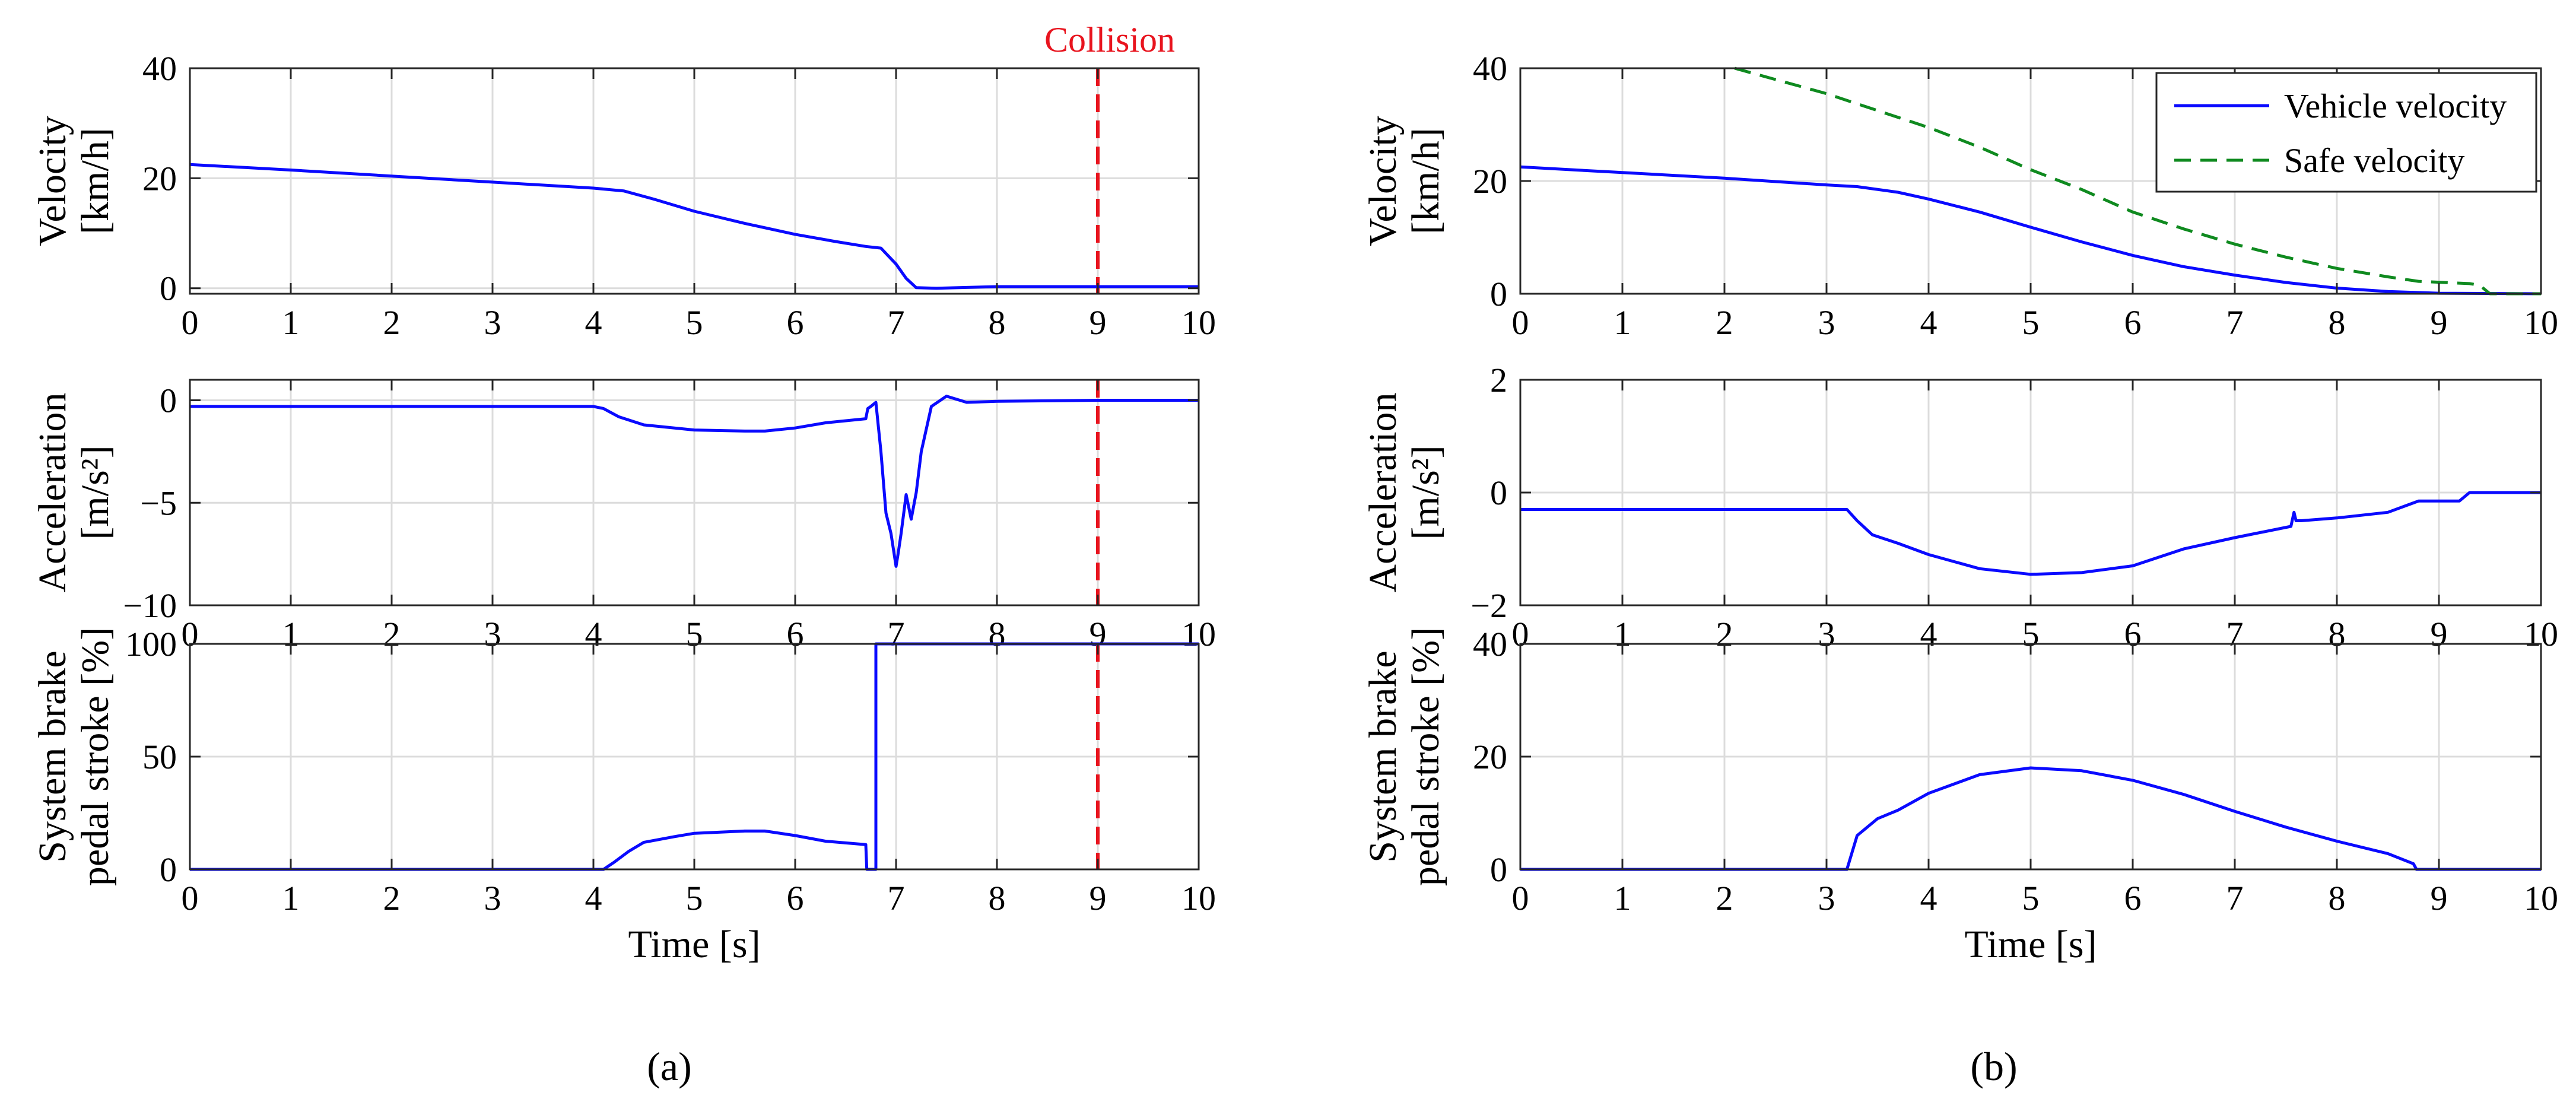 Image resolution: width=2576 pixels, height=1102 pixels. Describe the element at coordinates (1109, 40) in the screenshot. I see `collision-label: Collision` at that location.